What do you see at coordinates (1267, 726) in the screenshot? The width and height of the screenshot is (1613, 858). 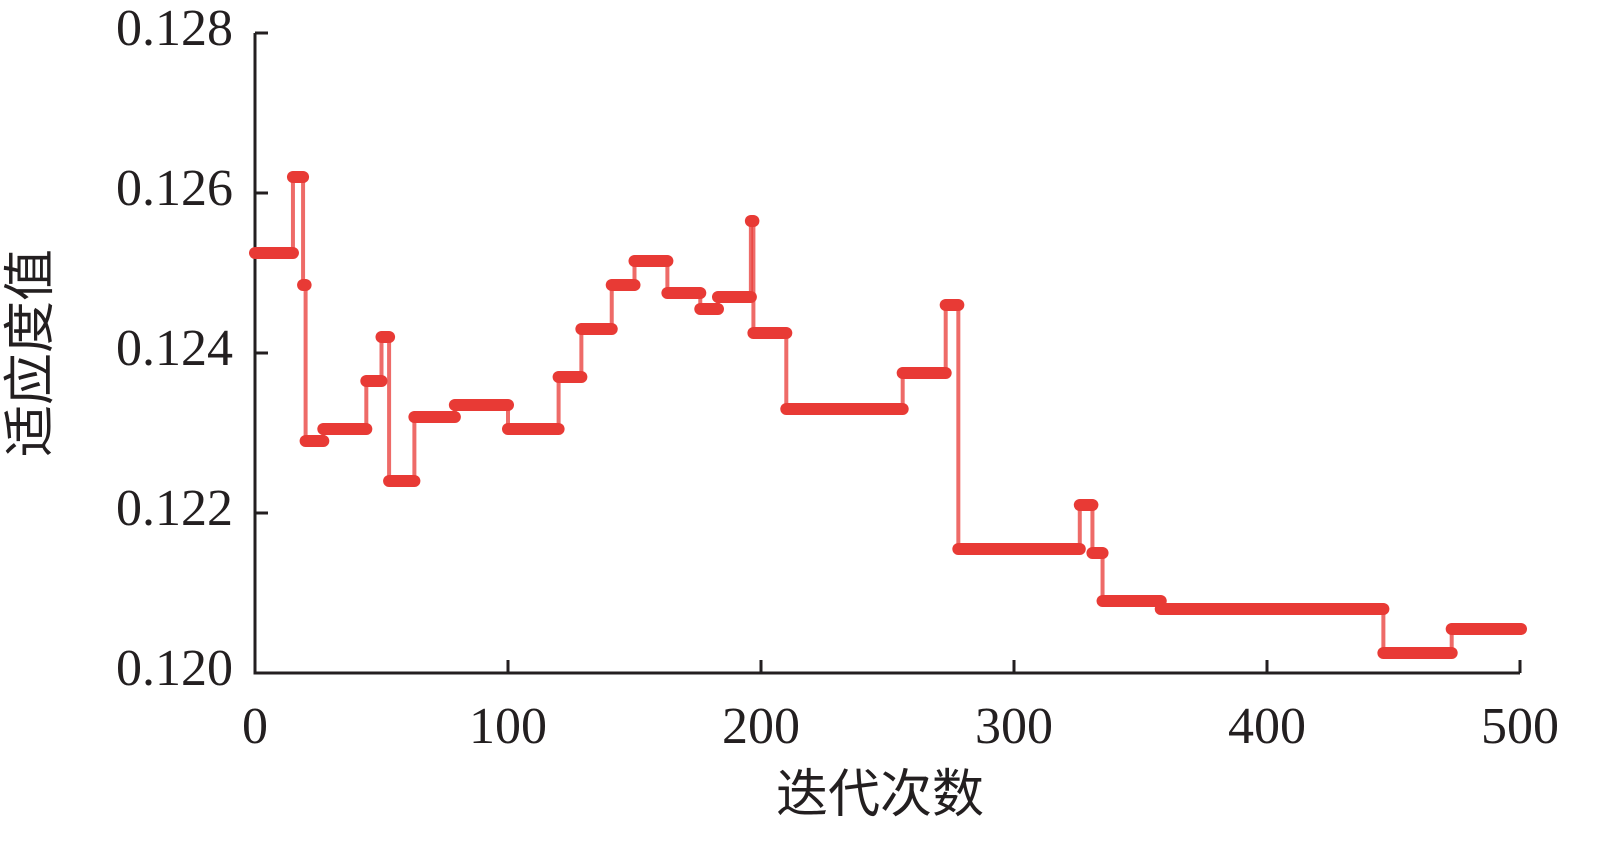 I see `x-tick-label: 400` at bounding box center [1267, 726].